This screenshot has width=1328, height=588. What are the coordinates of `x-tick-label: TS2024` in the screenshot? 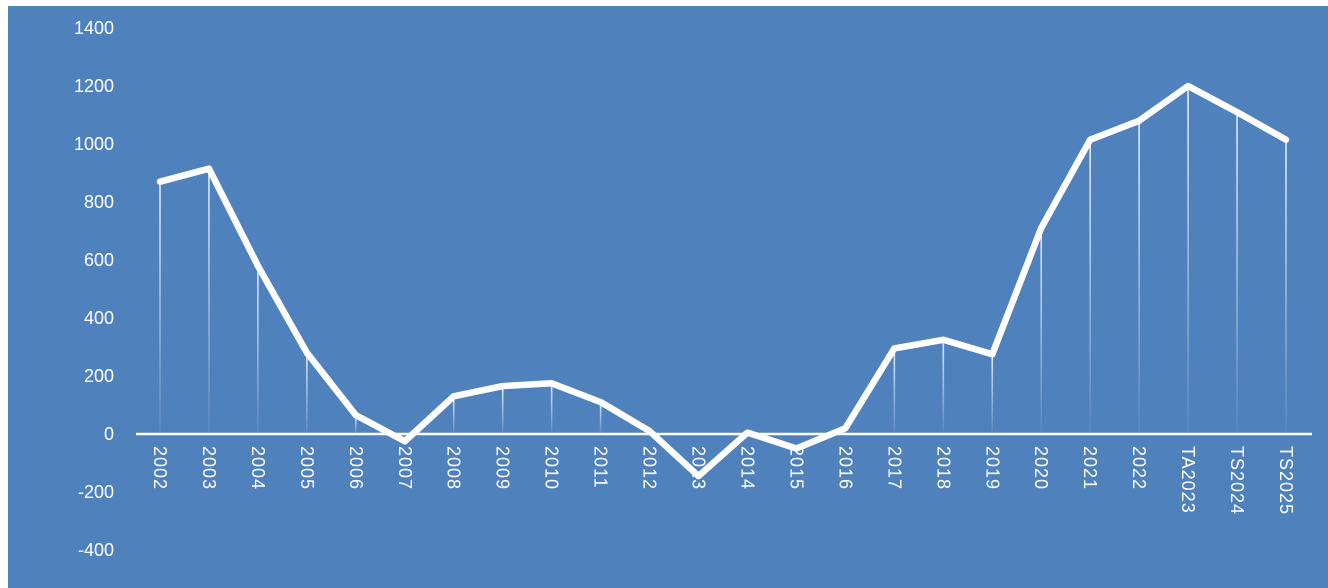 It's located at (1237, 480).